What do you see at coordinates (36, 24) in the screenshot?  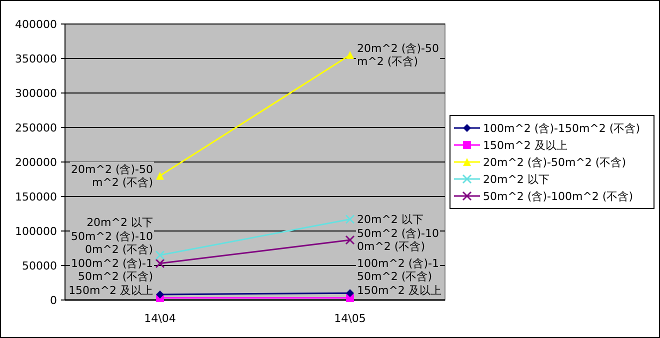 I see `y-tick-label: 400000` at bounding box center [36, 24].